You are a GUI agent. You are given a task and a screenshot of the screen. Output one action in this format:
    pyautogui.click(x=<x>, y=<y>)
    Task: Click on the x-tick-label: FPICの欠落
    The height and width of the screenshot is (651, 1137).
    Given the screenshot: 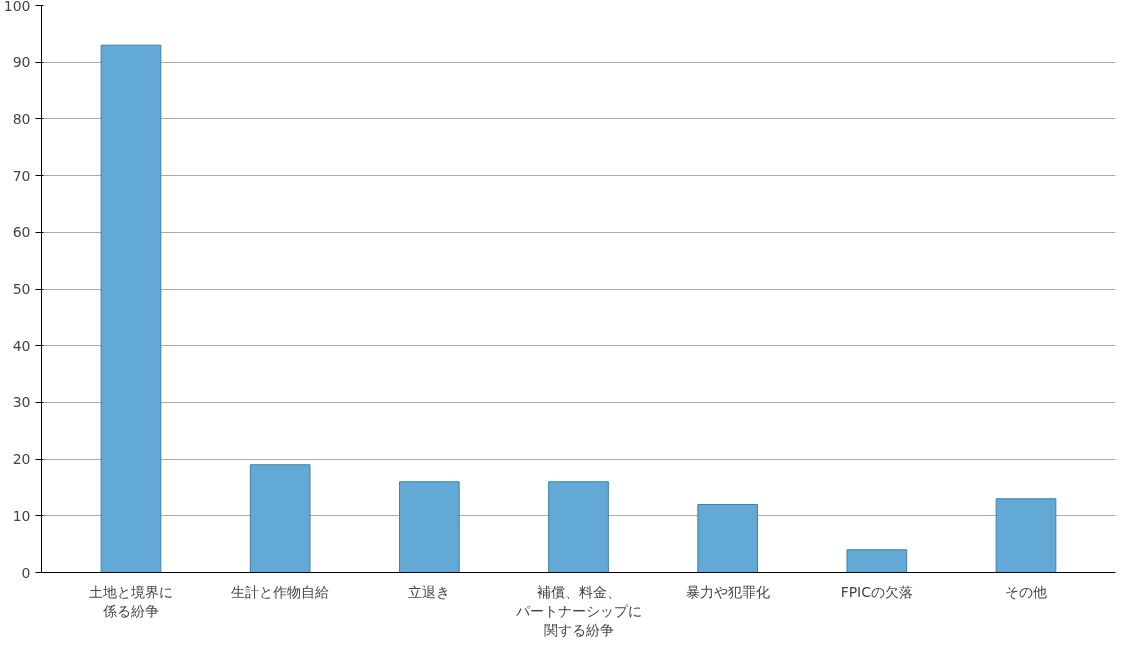 What is the action you would take?
    pyautogui.click(x=877, y=591)
    